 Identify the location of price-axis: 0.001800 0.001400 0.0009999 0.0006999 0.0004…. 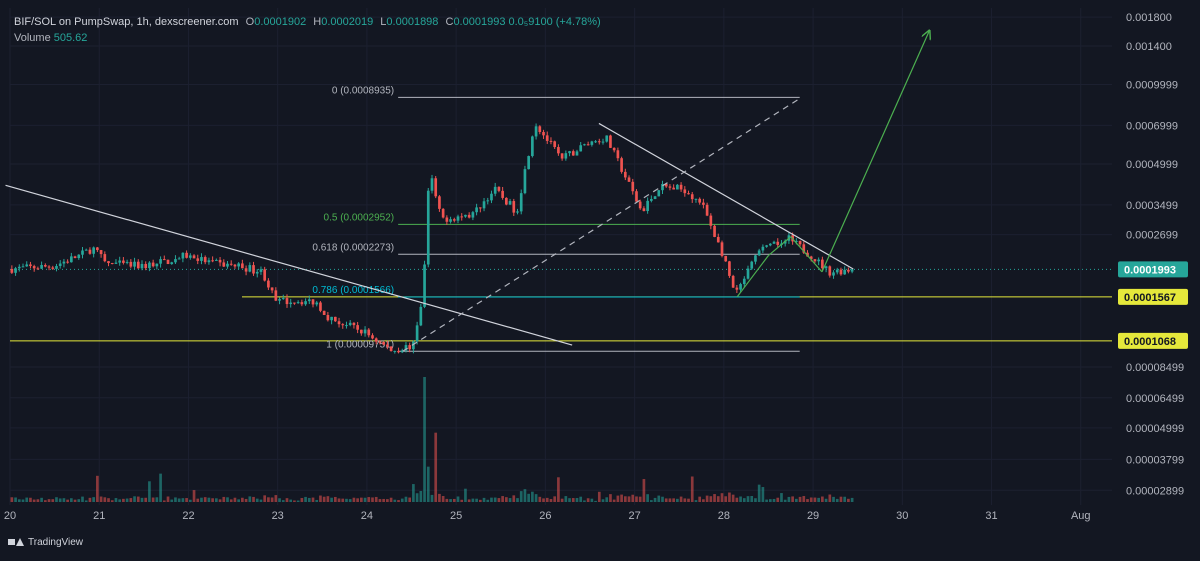
(1153, 254).